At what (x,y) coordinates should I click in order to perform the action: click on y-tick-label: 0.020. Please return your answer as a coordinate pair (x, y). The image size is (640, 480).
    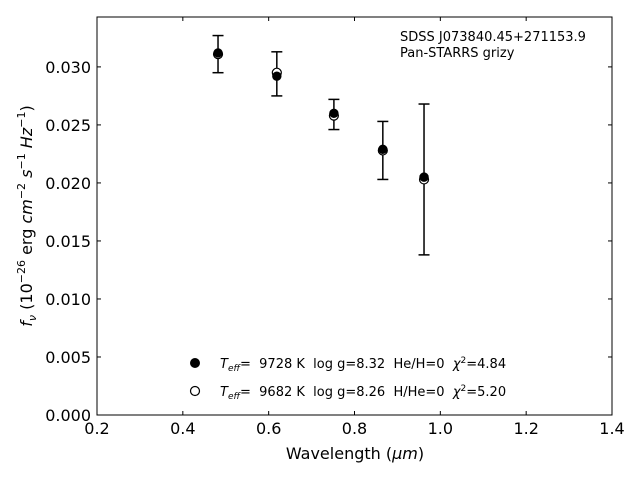
    Looking at the image, I should click on (68, 183).